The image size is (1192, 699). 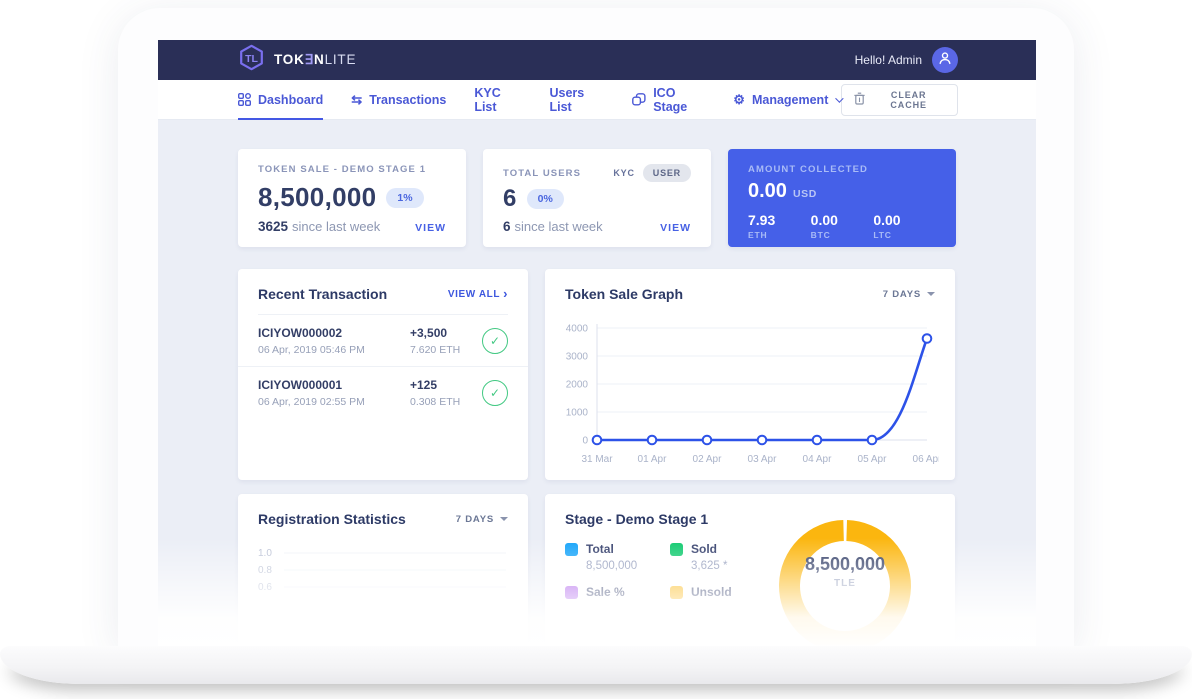 What do you see at coordinates (577, 329) in the screenshot?
I see `svg-text: 4000` at bounding box center [577, 329].